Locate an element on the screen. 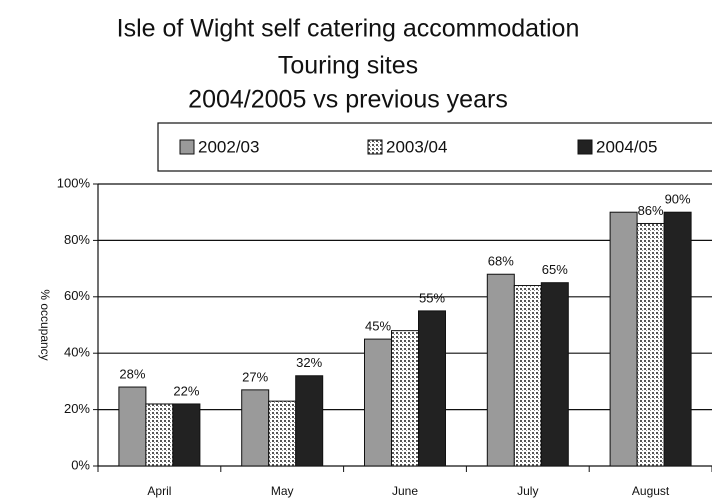 The height and width of the screenshot is (501, 712). legend-label: 2004/05 is located at coordinates (626, 146).